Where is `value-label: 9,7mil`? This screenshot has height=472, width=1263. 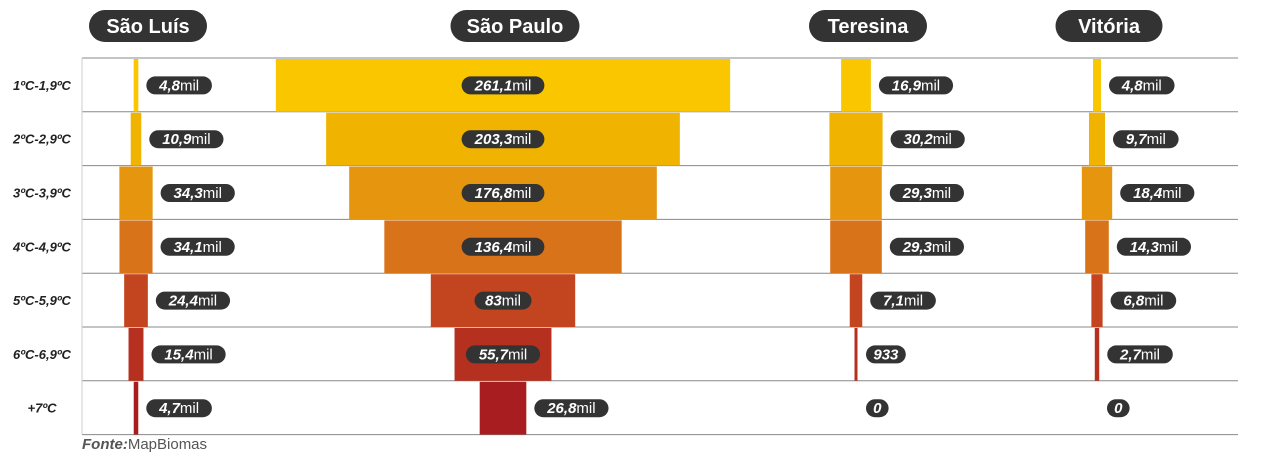 value-label: 9,7mil is located at coordinates (1146, 139).